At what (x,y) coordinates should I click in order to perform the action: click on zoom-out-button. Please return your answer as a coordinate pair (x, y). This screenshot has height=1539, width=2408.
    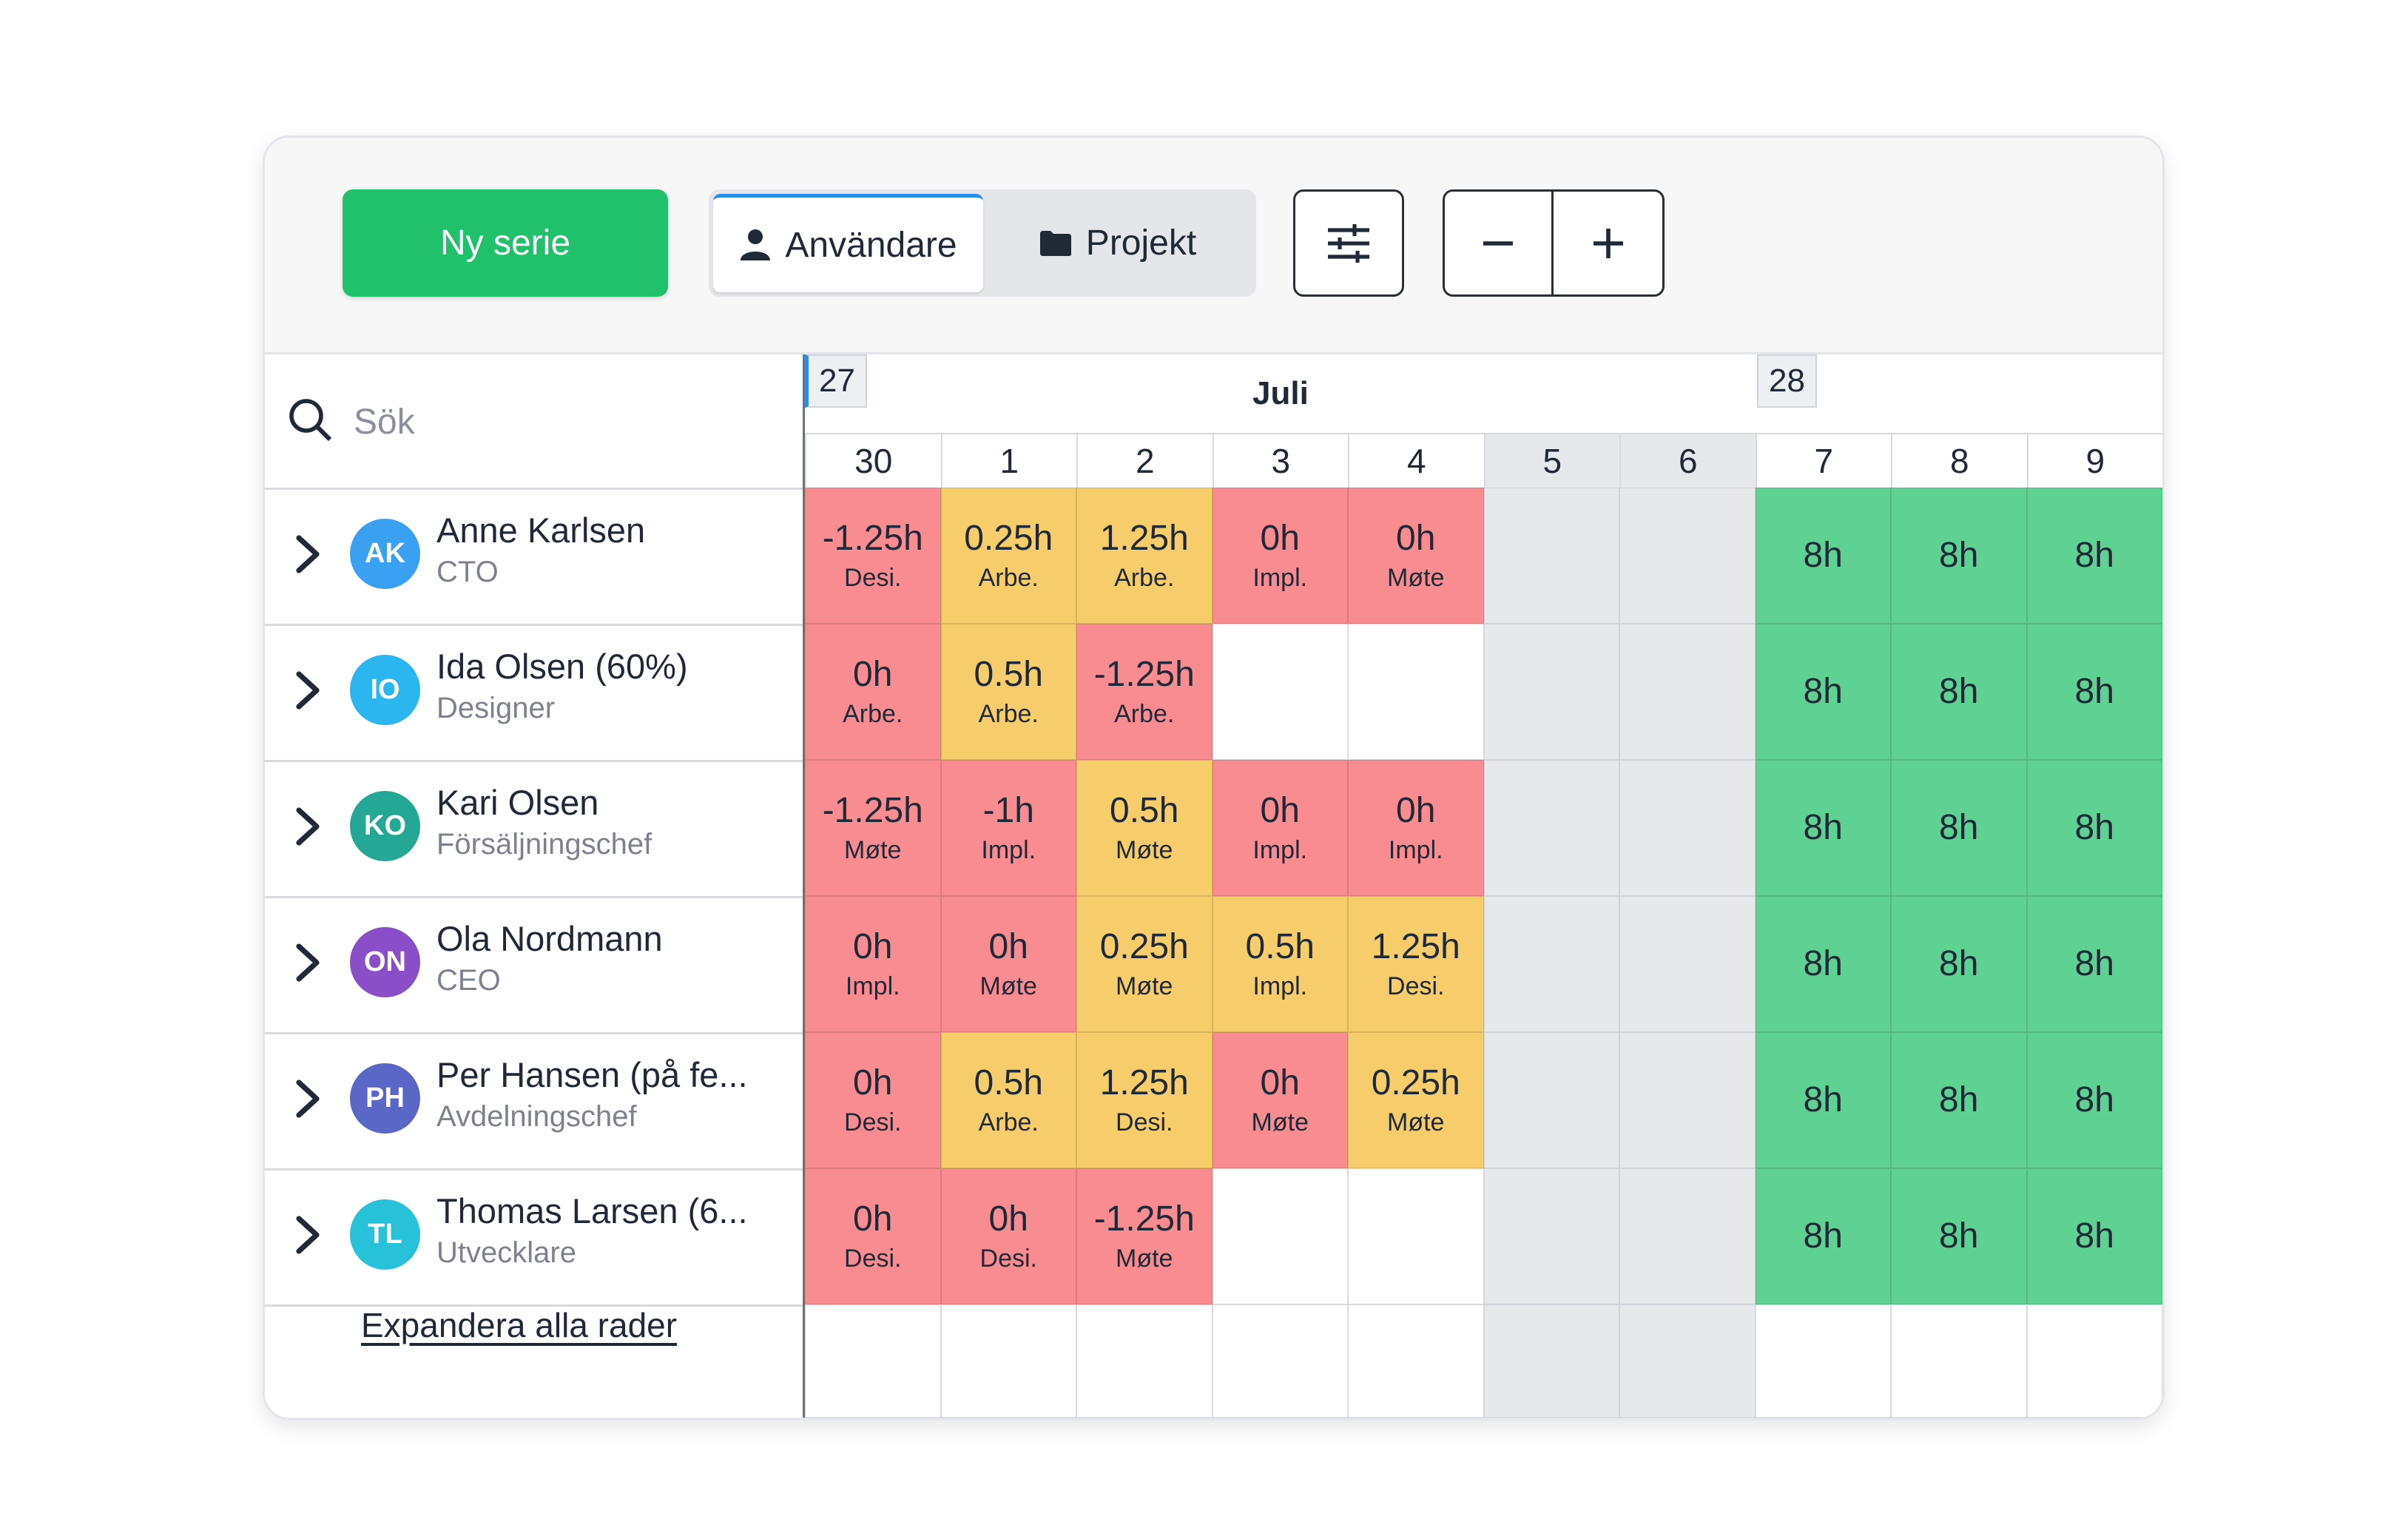
    Looking at the image, I should click on (1499, 243).